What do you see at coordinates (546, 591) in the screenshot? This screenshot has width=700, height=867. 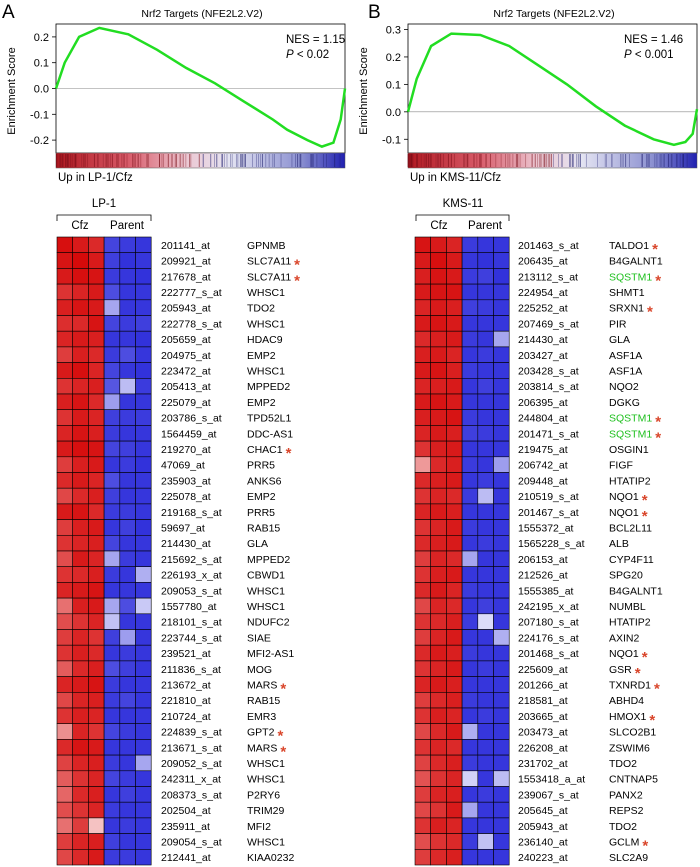 I see `probe-id: 1555385_at` at bounding box center [546, 591].